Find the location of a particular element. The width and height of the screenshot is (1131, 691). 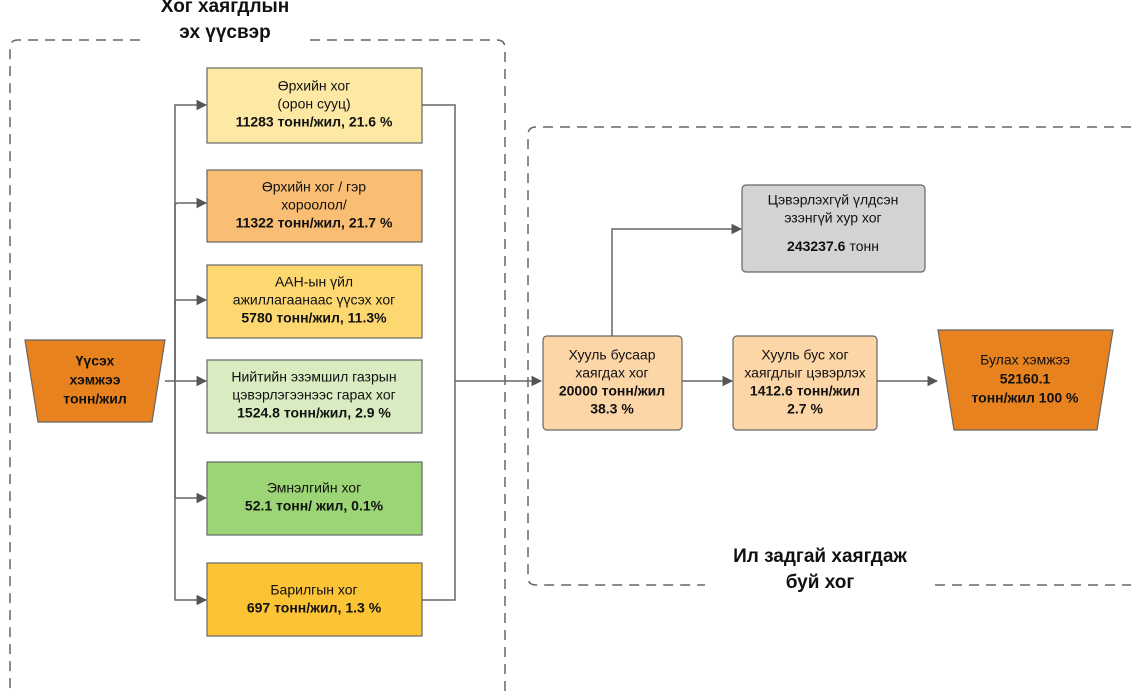

label: хаягдлыг цэвэрлэх is located at coordinates (804, 373).